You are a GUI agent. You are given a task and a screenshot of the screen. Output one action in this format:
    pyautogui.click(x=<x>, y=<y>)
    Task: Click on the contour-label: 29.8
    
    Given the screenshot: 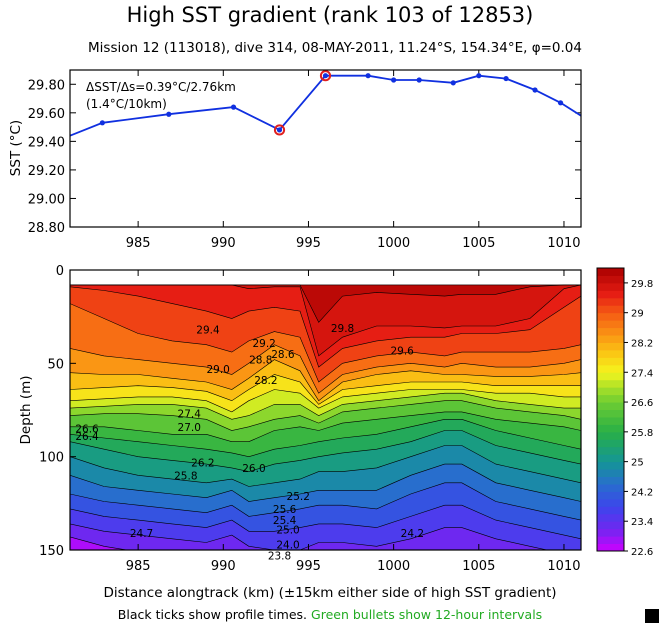 What is the action you would take?
    pyautogui.click(x=342, y=329)
    